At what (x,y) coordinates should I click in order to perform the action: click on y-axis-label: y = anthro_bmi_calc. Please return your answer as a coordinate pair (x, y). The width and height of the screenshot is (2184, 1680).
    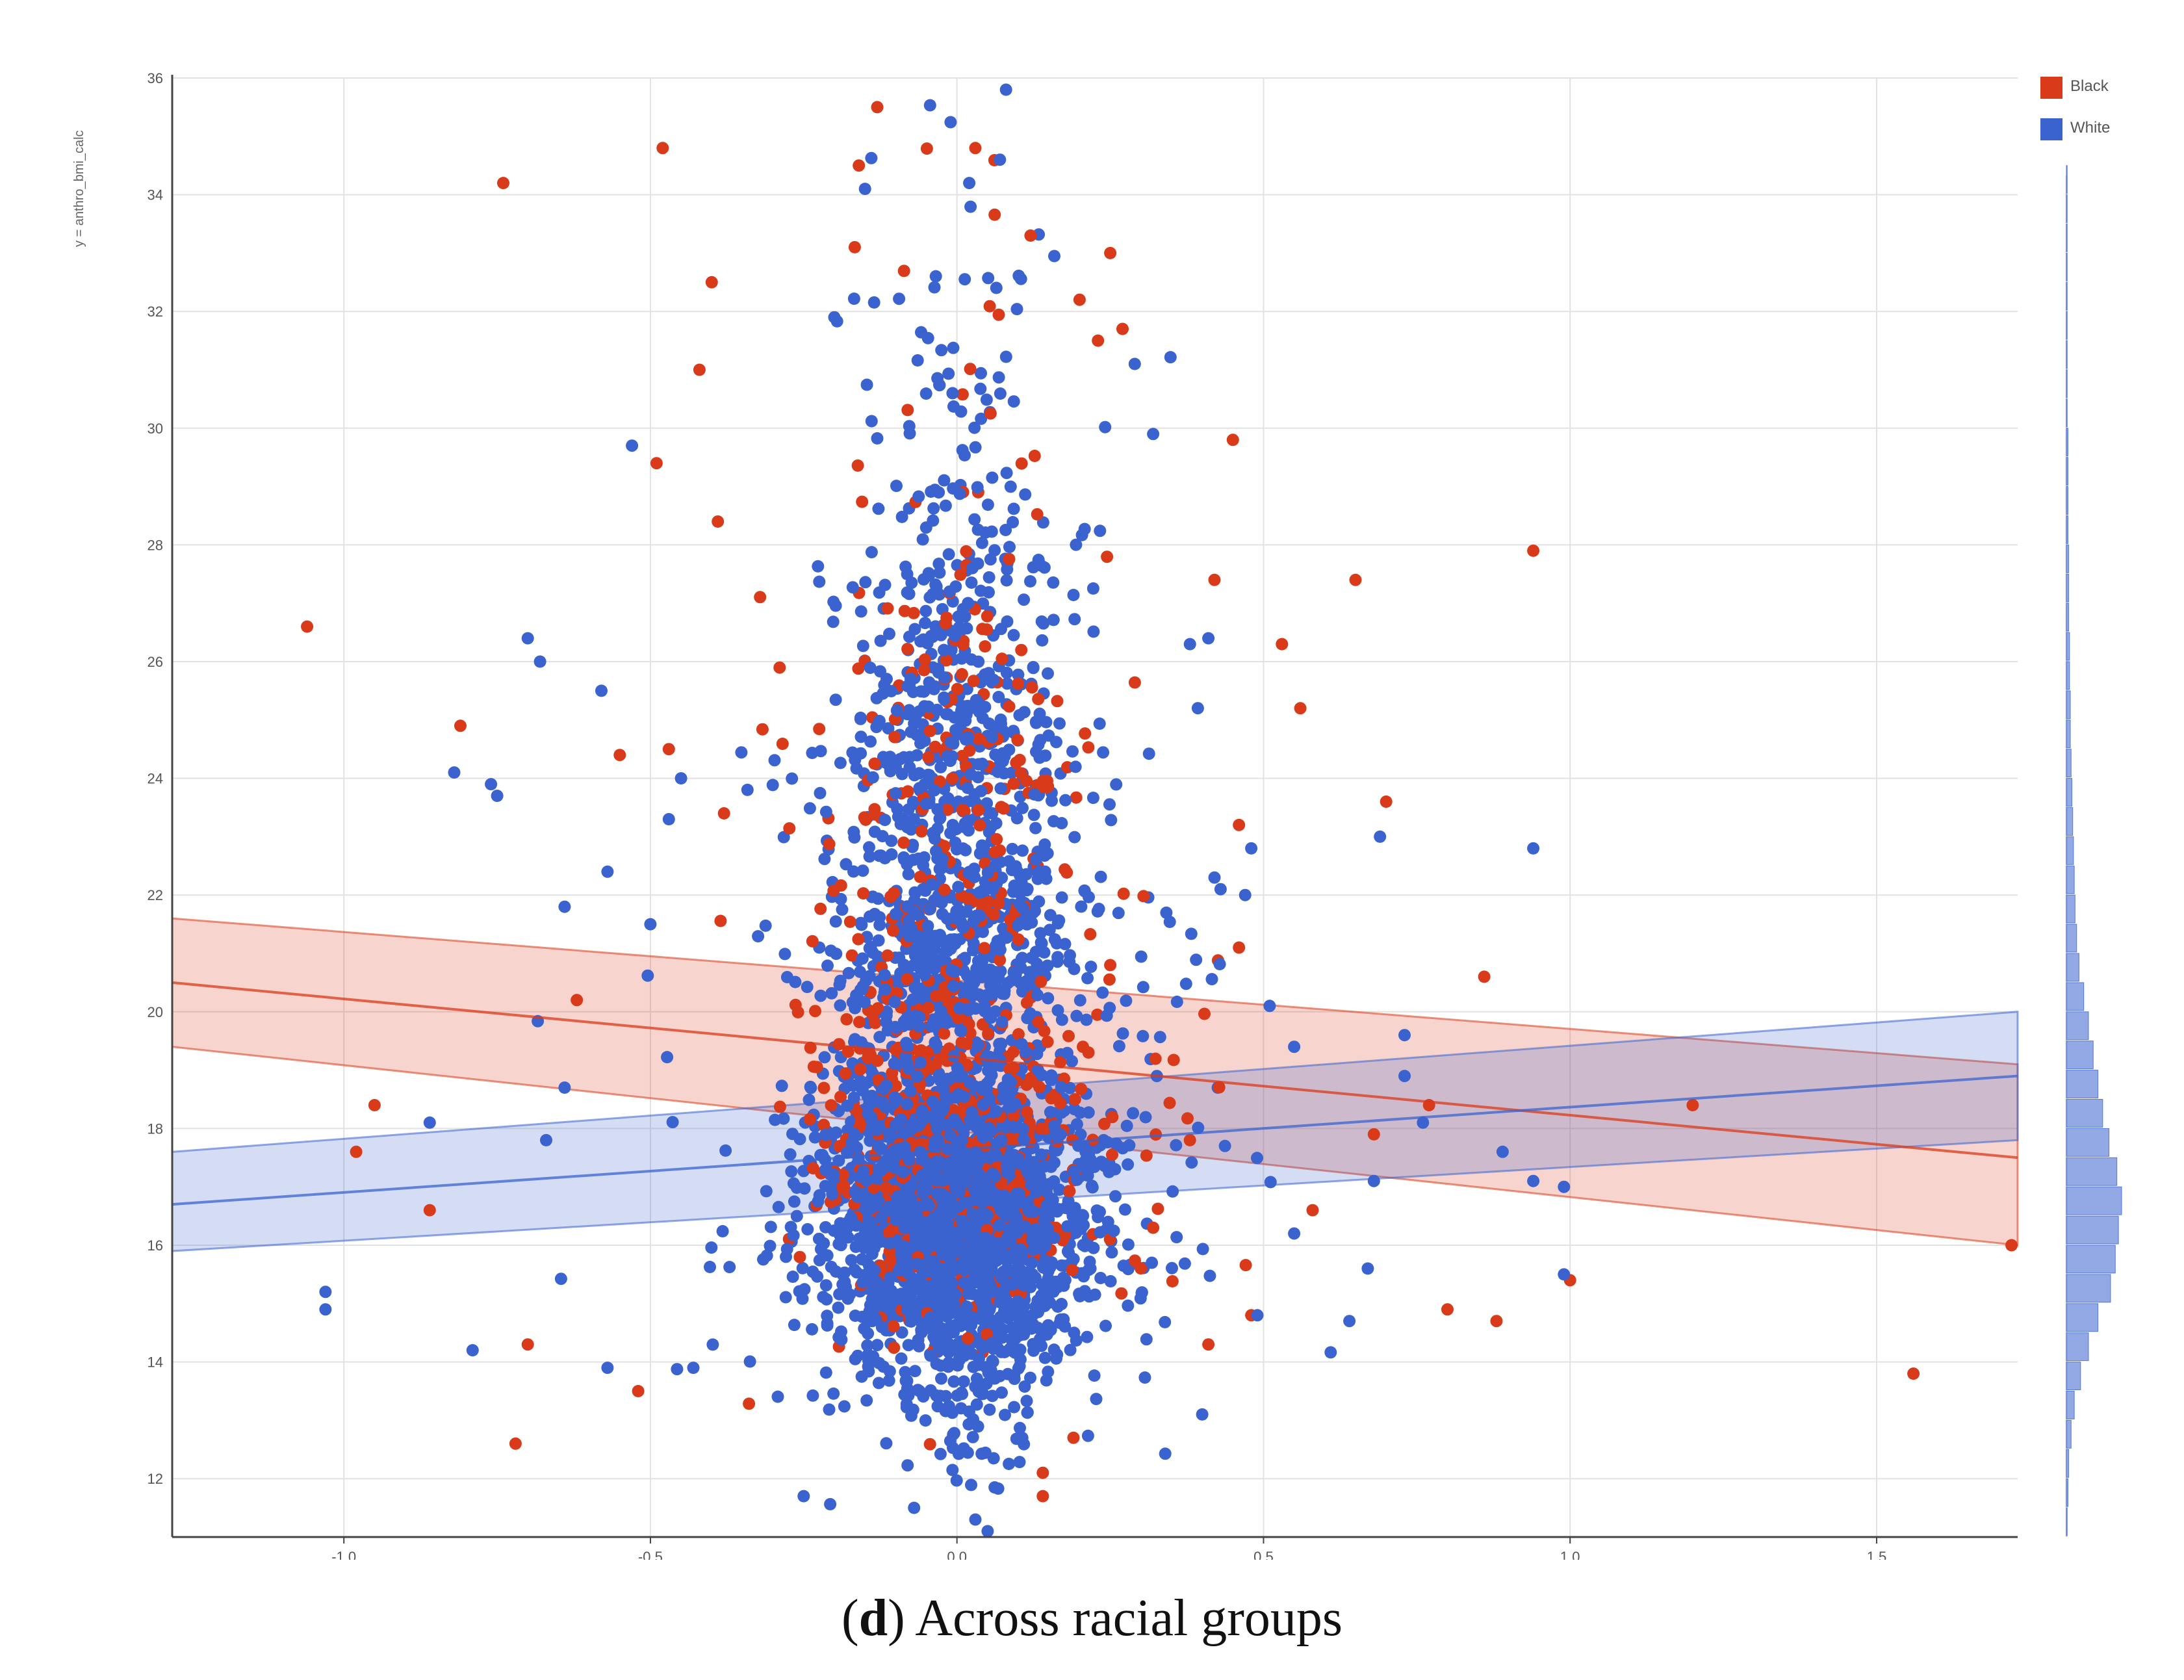
    Looking at the image, I should click on (79, 188).